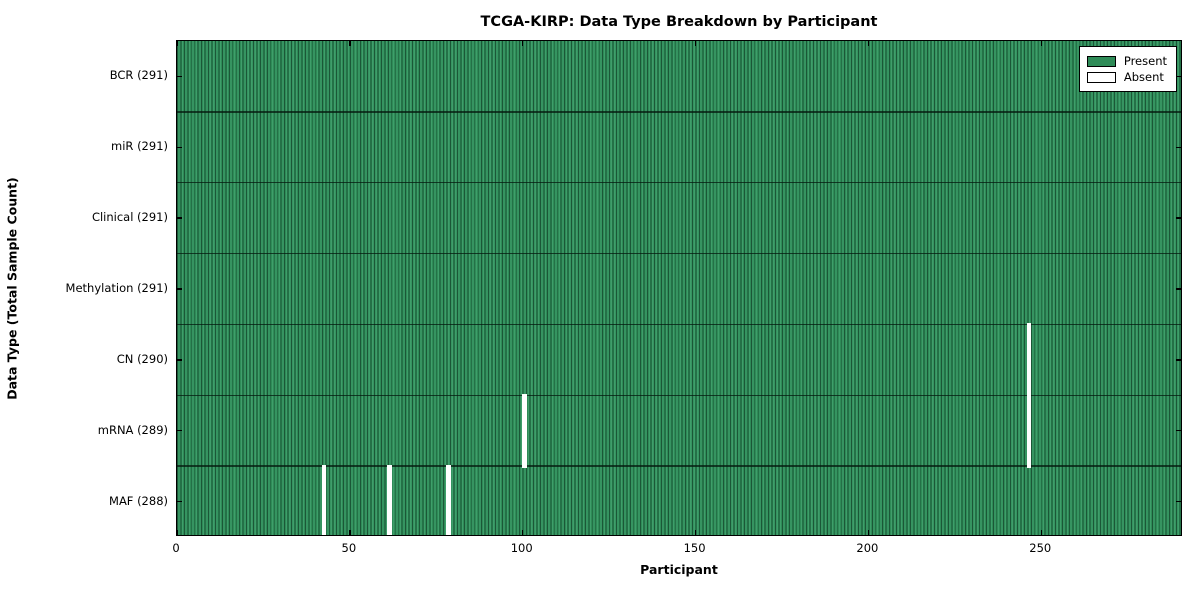 This screenshot has width=1200, height=600. I want to click on y-tick-label-BCR: BCR (291), so click(138, 75).